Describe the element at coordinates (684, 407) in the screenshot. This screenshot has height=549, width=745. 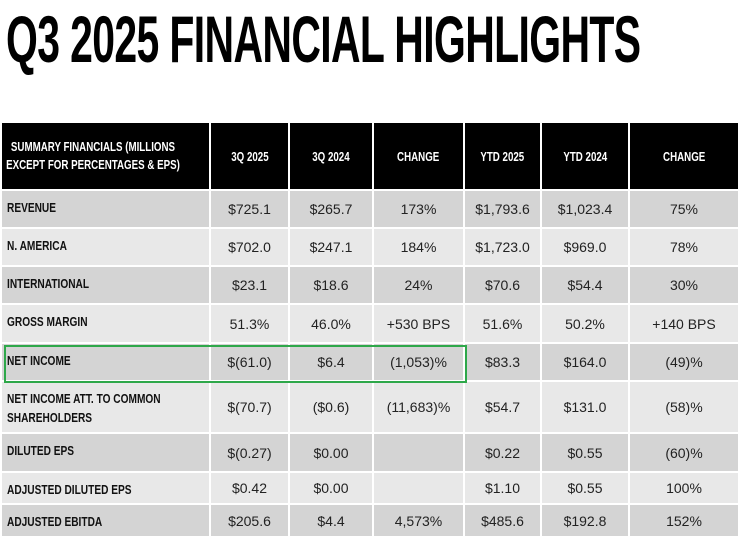
I see `cell: (58)%` at that location.